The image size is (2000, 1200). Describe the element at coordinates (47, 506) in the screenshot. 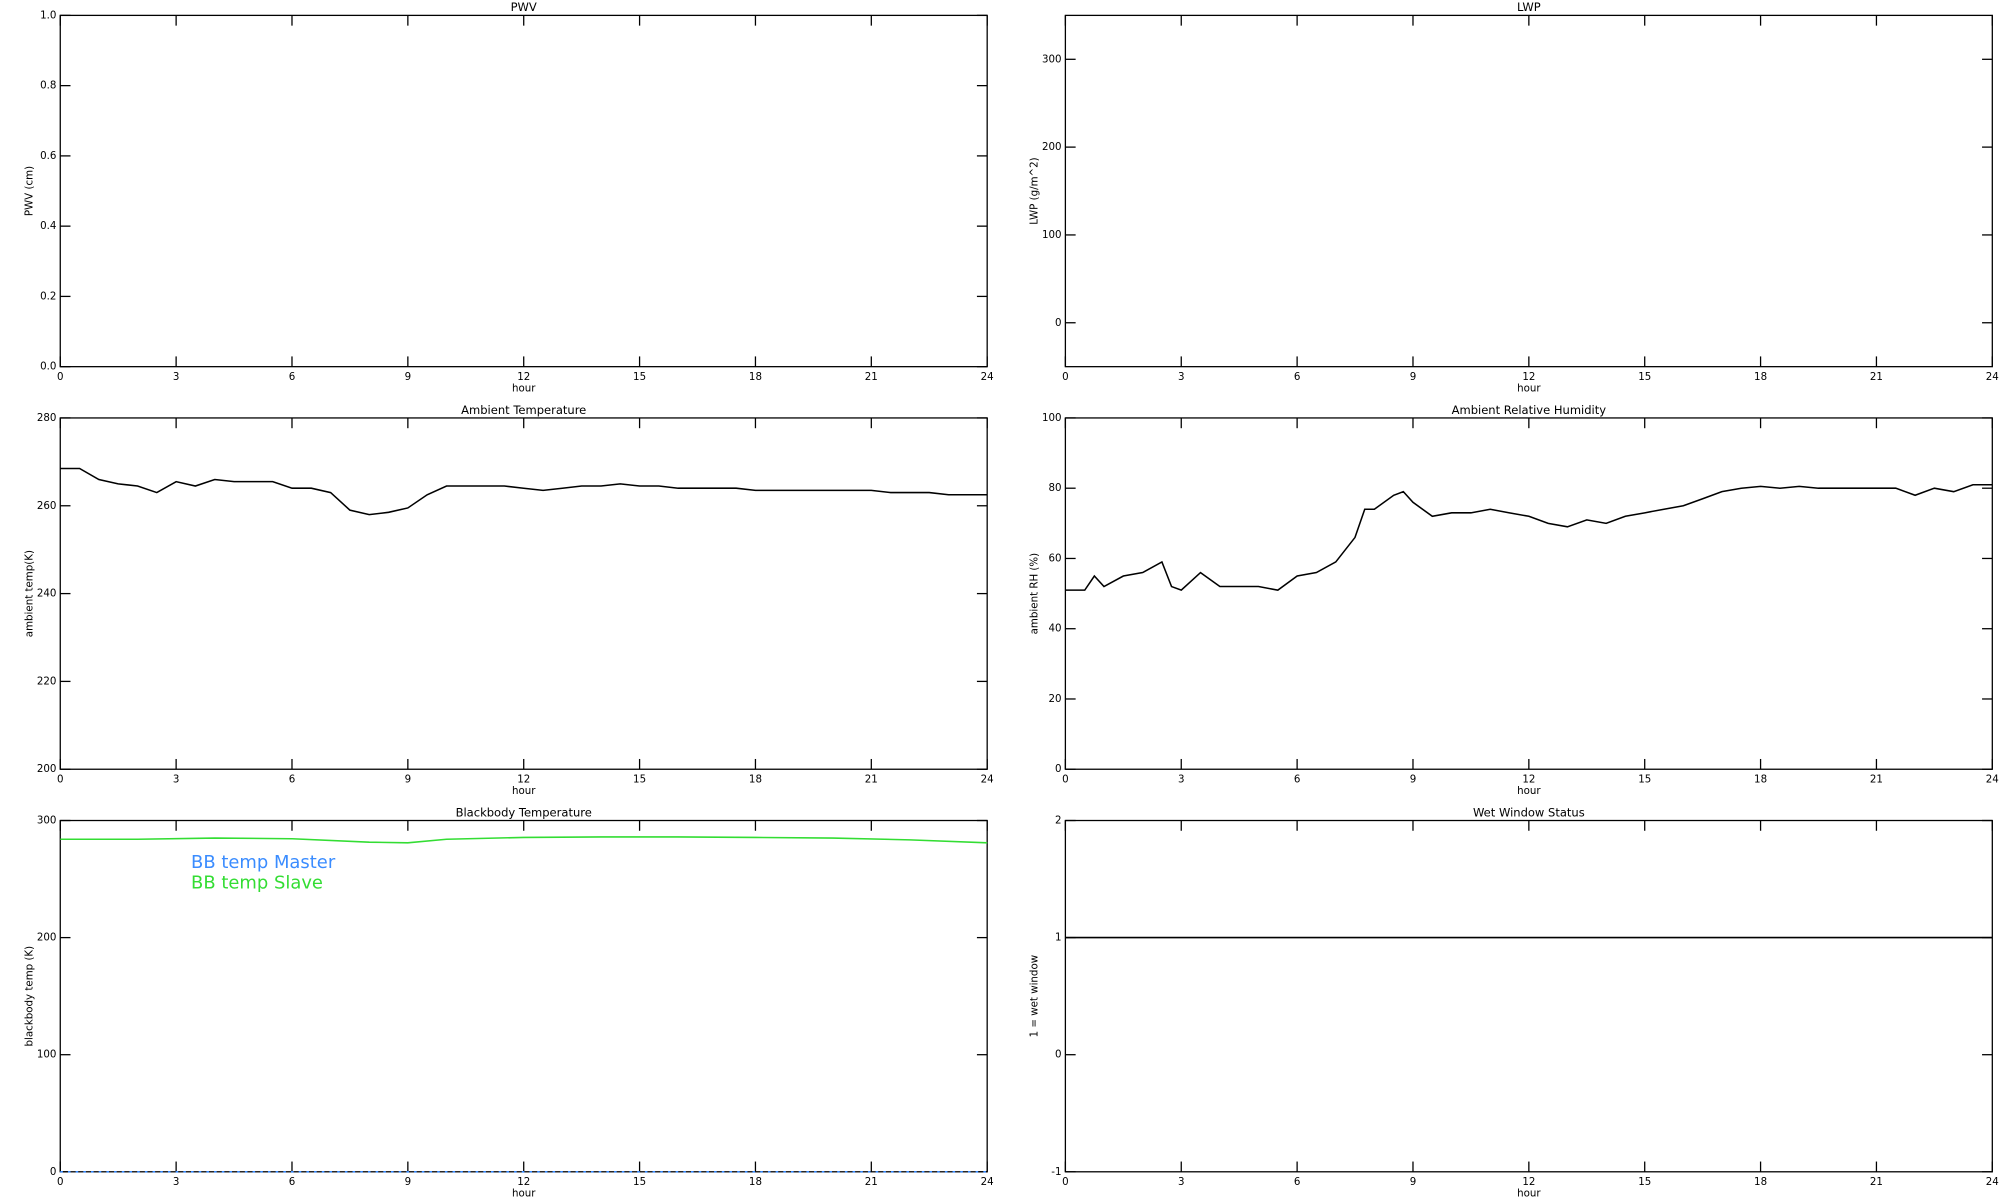

I see `y-tick-label: 260` at that location.